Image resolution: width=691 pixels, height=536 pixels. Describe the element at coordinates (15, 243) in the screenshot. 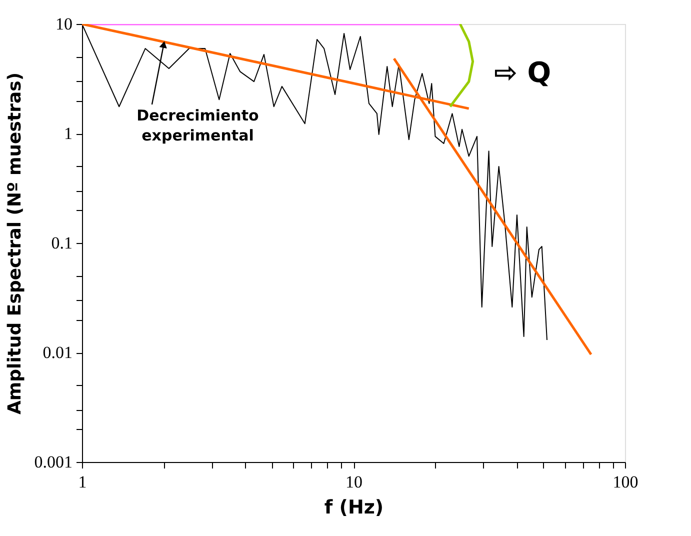

I see `y-axis-title: Amplitud Espectral (Nº muestras)` at that location.